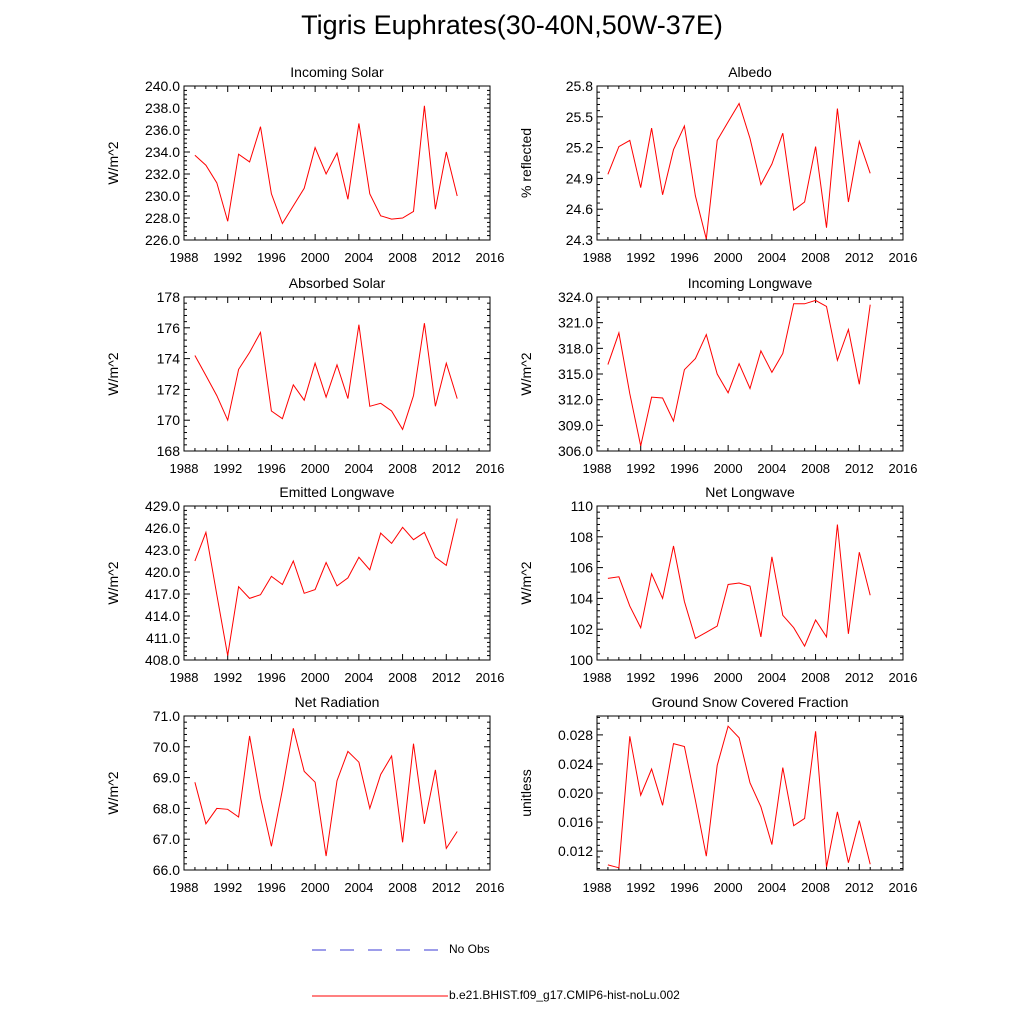 This screenshot has width=1024, height=1024. Describe the element at coordinates (750, 702) in the screenshot. I see `panel-title: Ground Snow Covered Fraction` at that location.